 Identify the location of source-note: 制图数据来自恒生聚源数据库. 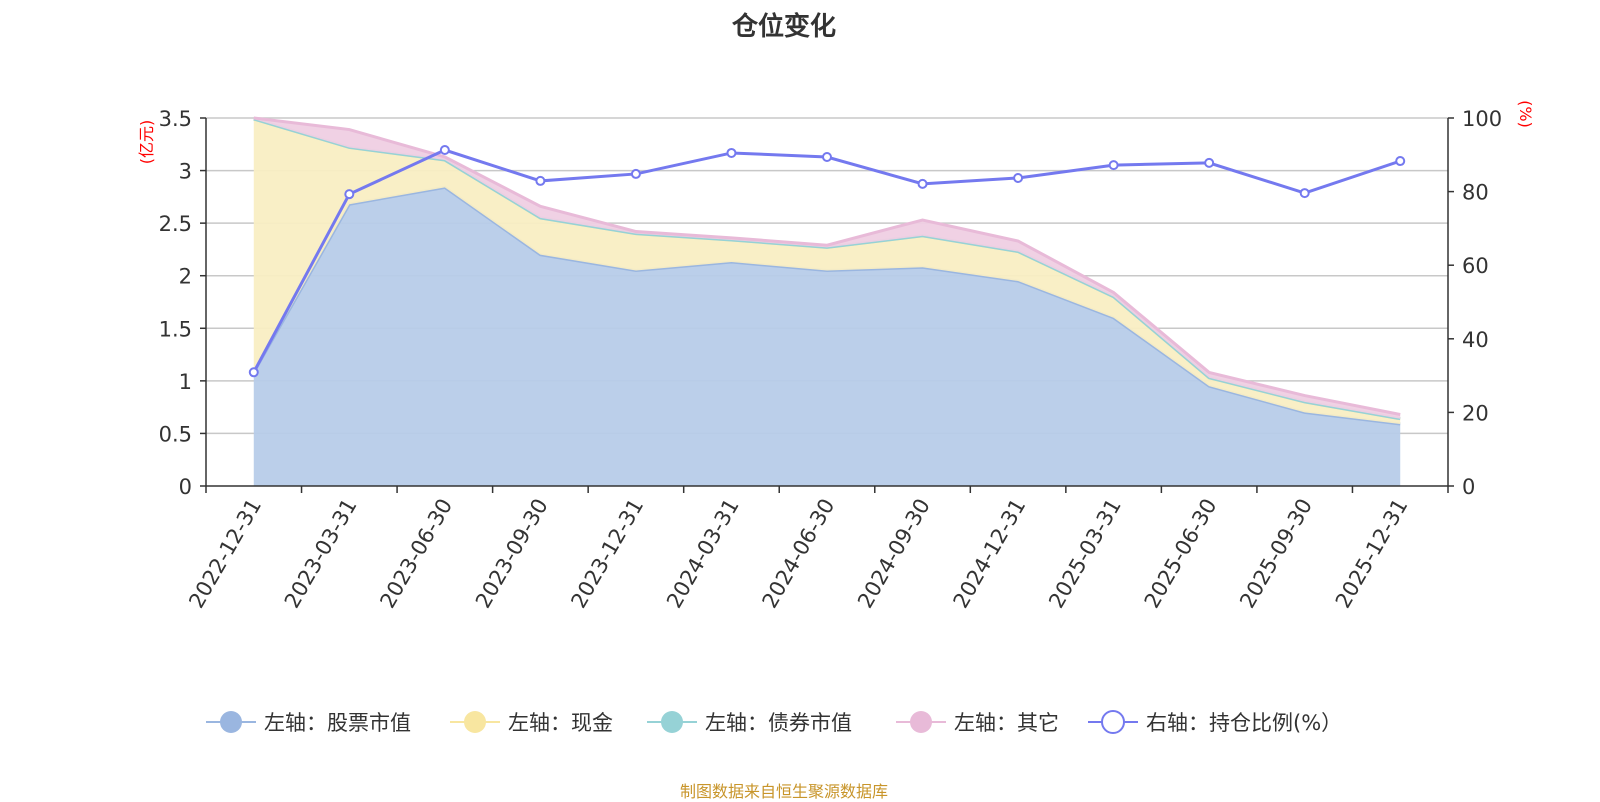
(783, 791).